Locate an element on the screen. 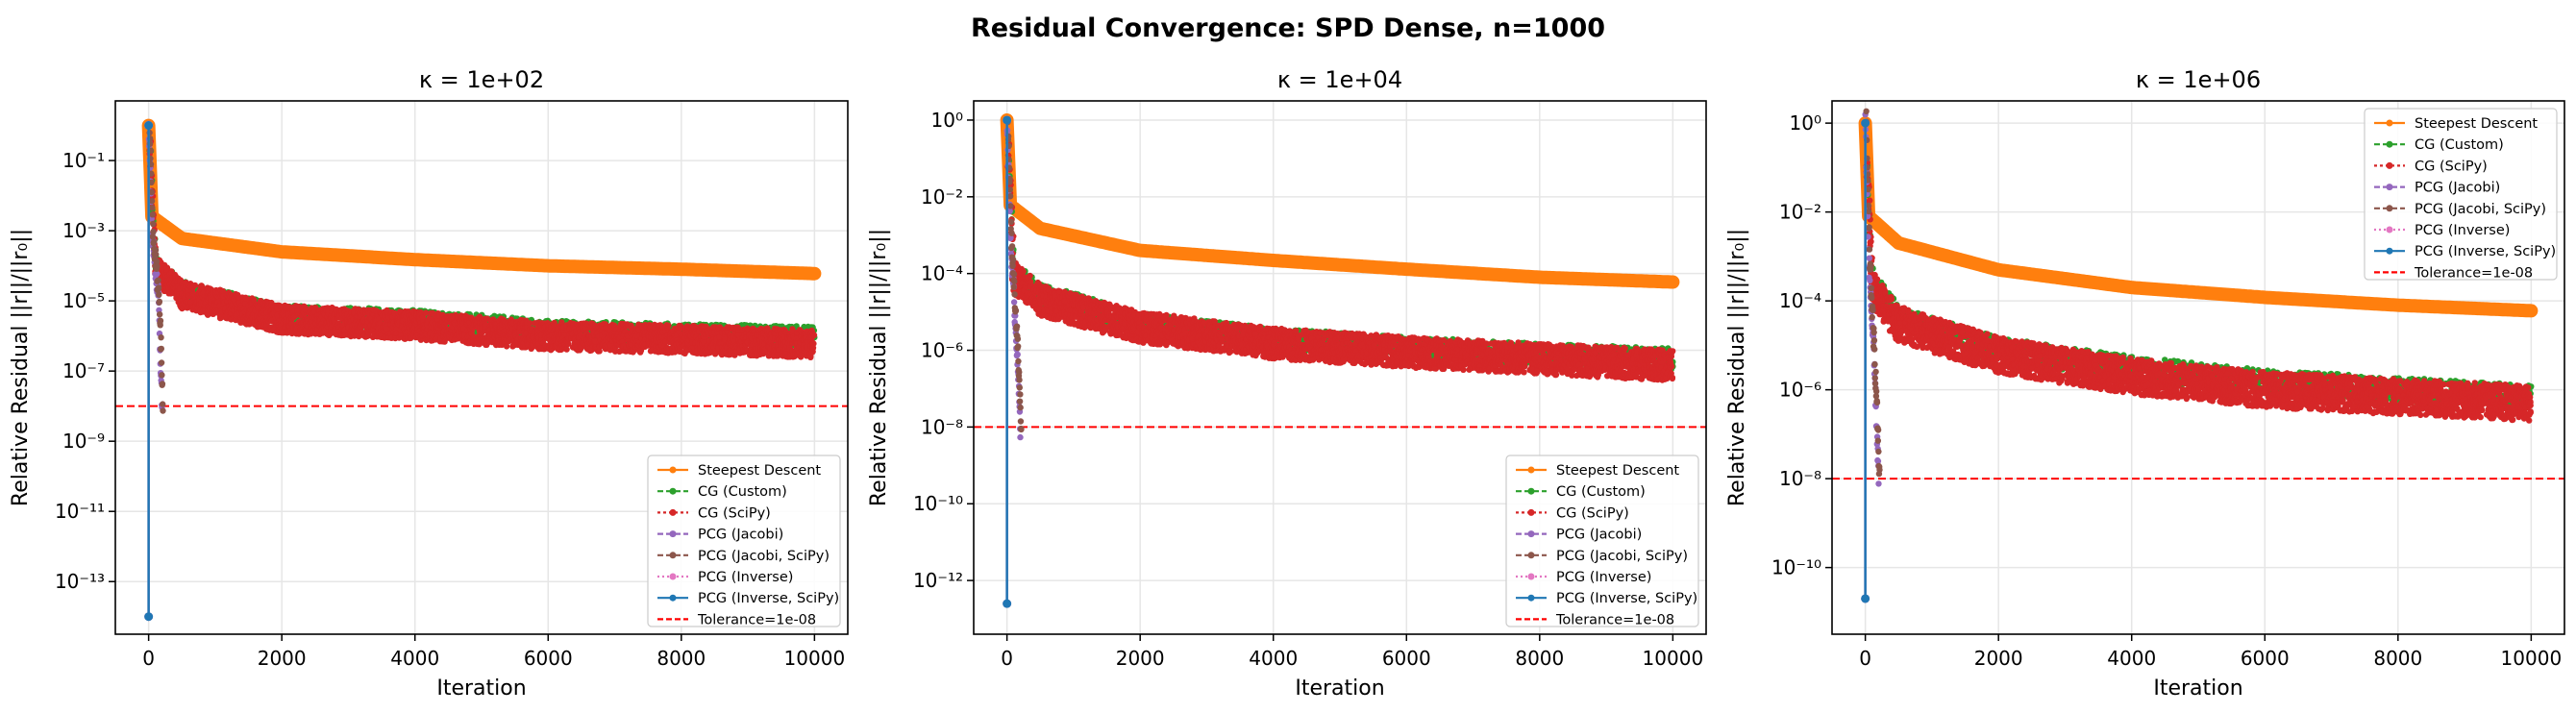 The image size is (2576, 713). y-tick-label: 10⁻¹¹ is located at coordinates (80, 511).